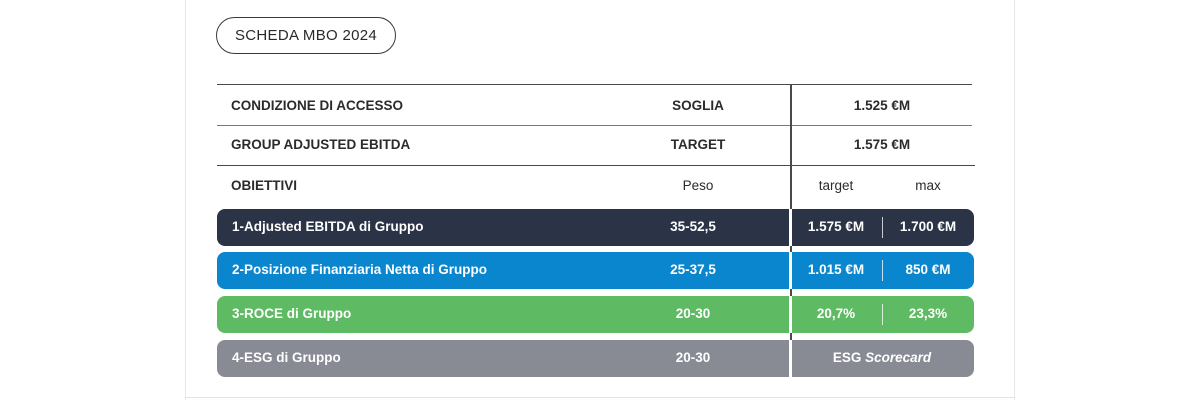 Image resolution: width=1200 pixels, height=400 pixels. What do you see at coordinates (698, 105) in the screenshot?
I see `access-condition-type: SOGLIA` at bounding box center [698, 105].